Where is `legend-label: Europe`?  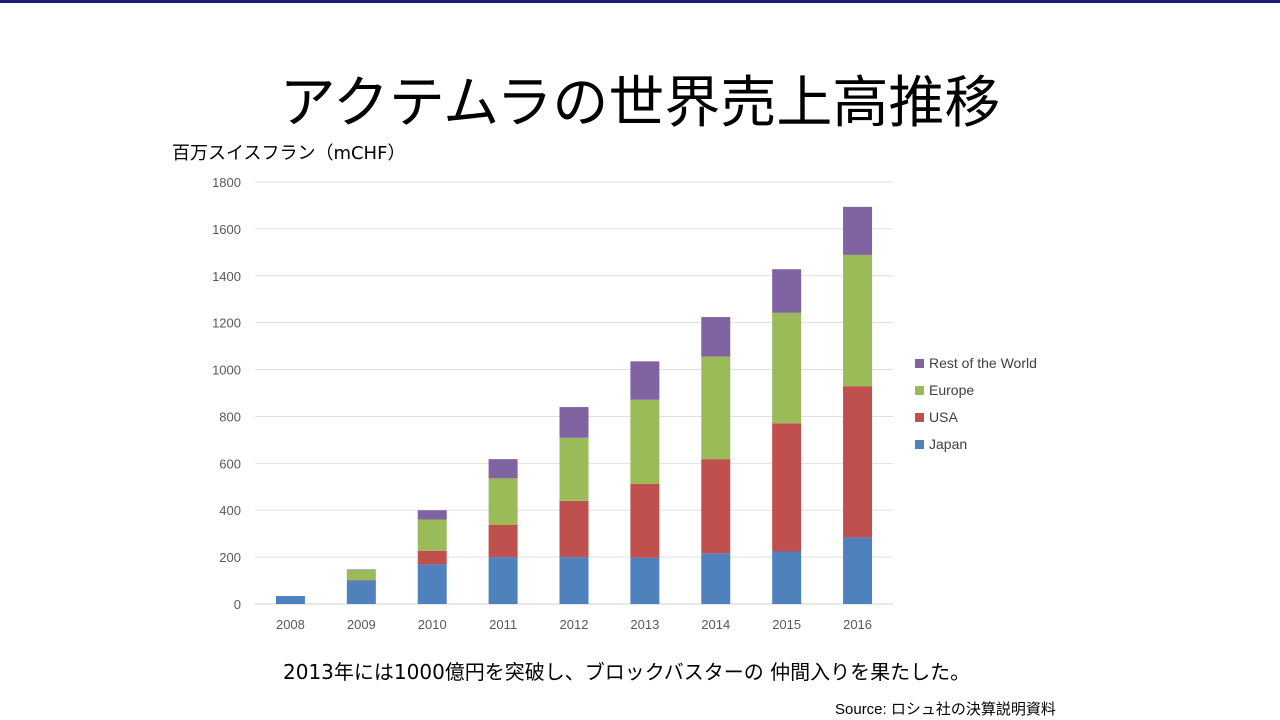
legend-label: Europe is located at coordinates (951, 390).